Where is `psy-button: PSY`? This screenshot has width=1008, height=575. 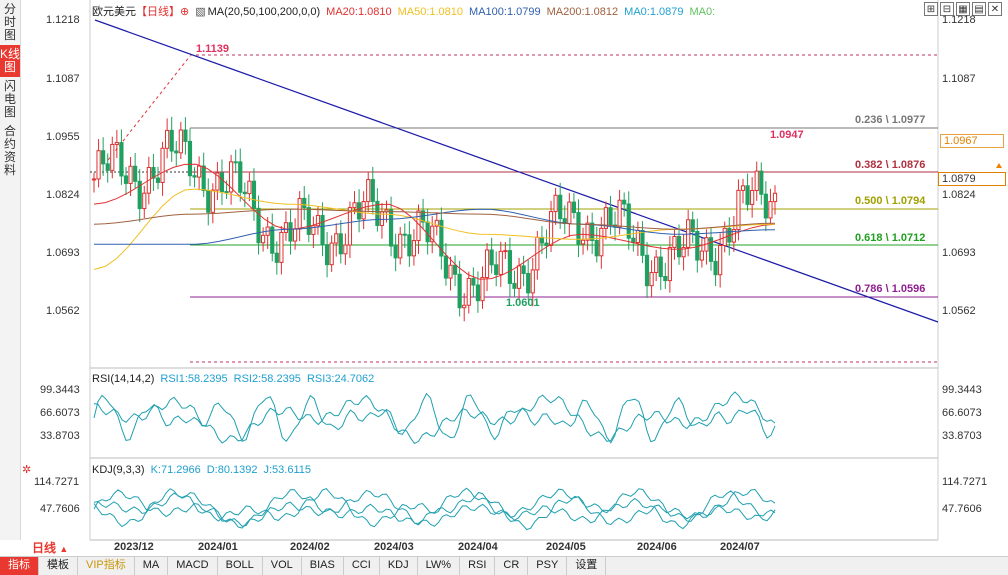 psy-button: PSY is located at coordinates (548, 566).